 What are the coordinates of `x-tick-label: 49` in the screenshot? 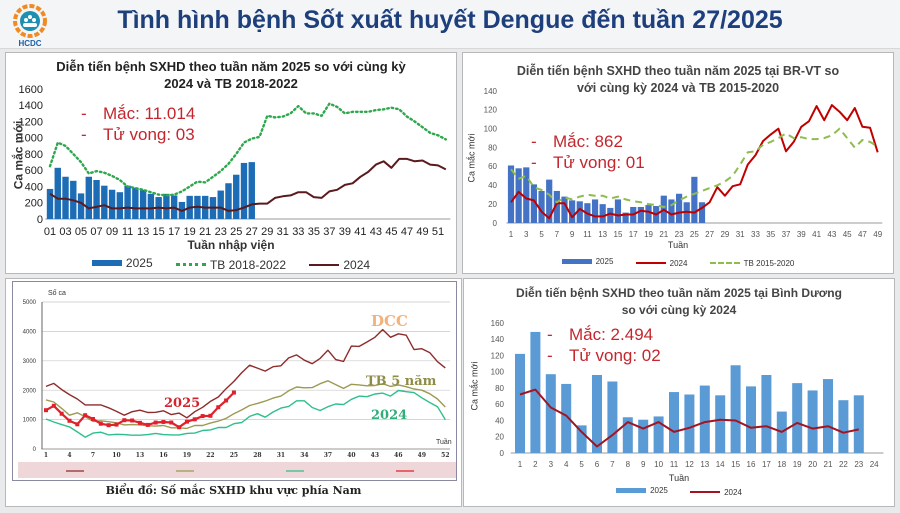 It's located at (877, 234).